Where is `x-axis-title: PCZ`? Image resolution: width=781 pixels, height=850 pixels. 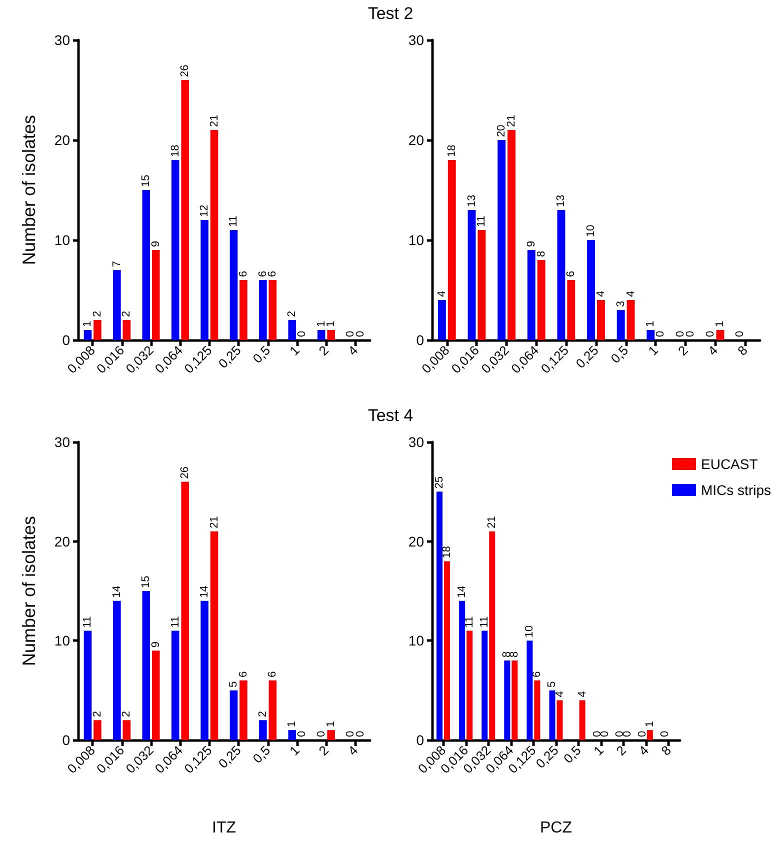
x-axis-title: PCZ is located at coordinates (556, 828).